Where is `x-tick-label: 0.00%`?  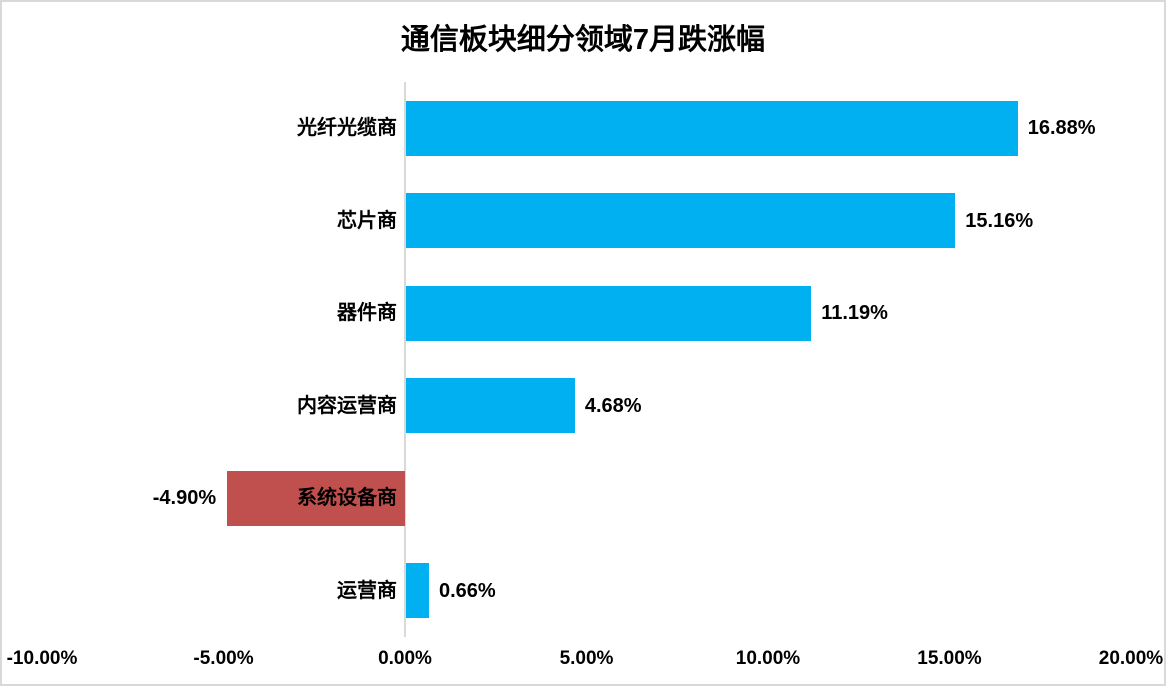
x-tick-label: 0.00% is located at coordinates (405, 658).